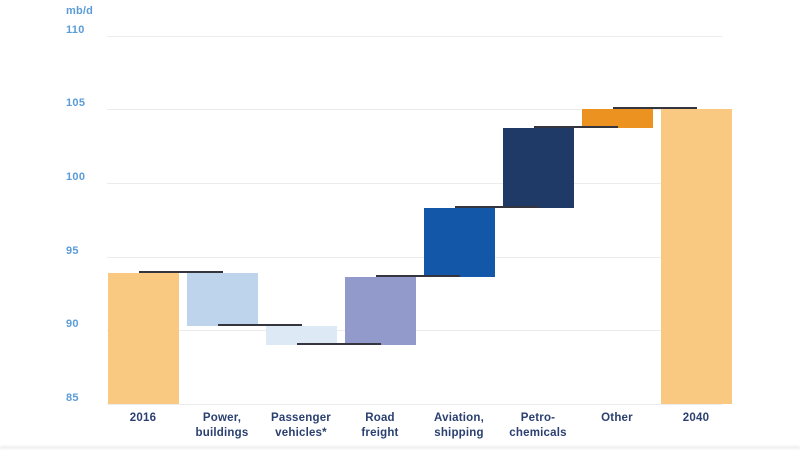 The image size is (800, 450). What do you see at coordinates (459, 426) in the screenshot?
I see `x-axis-label: Aviation, shipping` at bounding box center [459, 426].